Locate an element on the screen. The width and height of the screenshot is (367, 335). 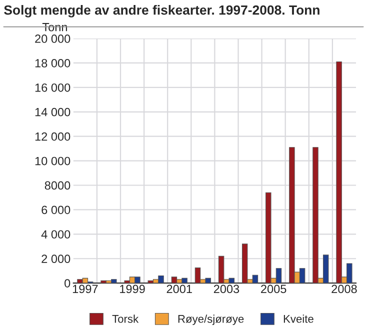
x-tick-label: 2008 is located at coordinates (344, 289).